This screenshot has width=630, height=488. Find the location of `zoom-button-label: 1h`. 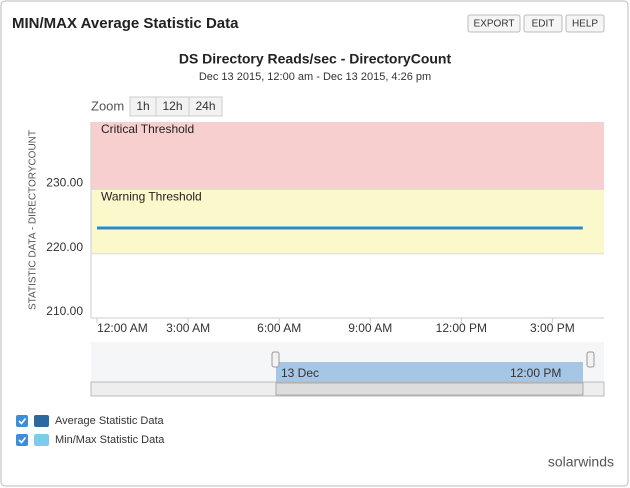

zoom-button-label: 1h is located at coordinates (142, 106).